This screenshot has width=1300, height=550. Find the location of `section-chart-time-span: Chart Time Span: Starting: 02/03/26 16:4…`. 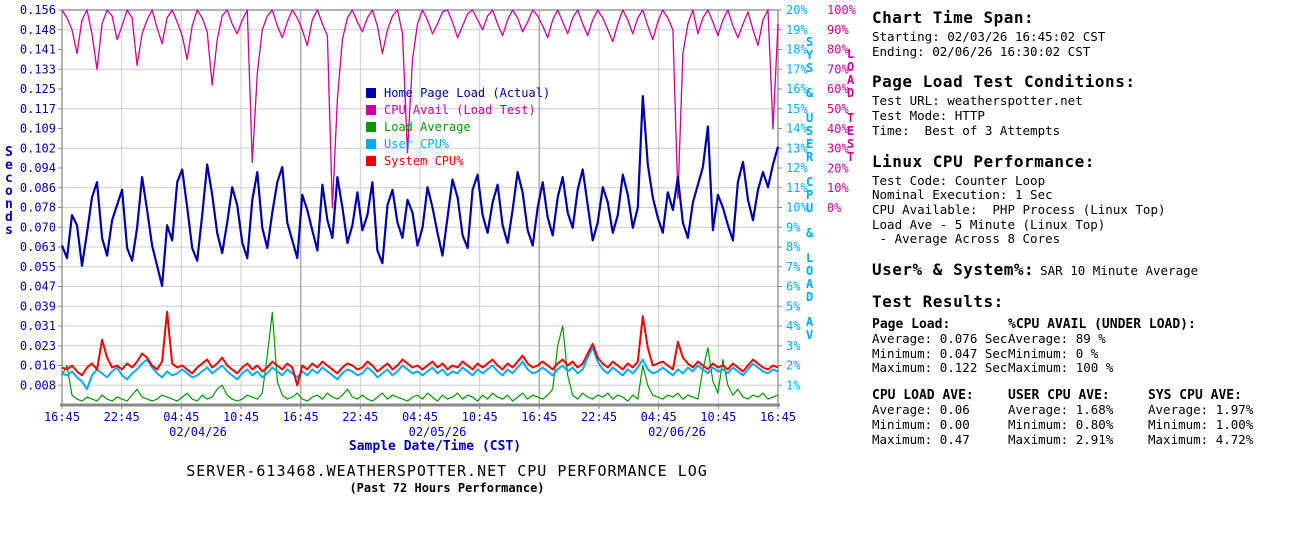

section-chart-time-span: Chart Time Span: Starting: 02/03/26 16:4… is located at coordinates (1084, 33).